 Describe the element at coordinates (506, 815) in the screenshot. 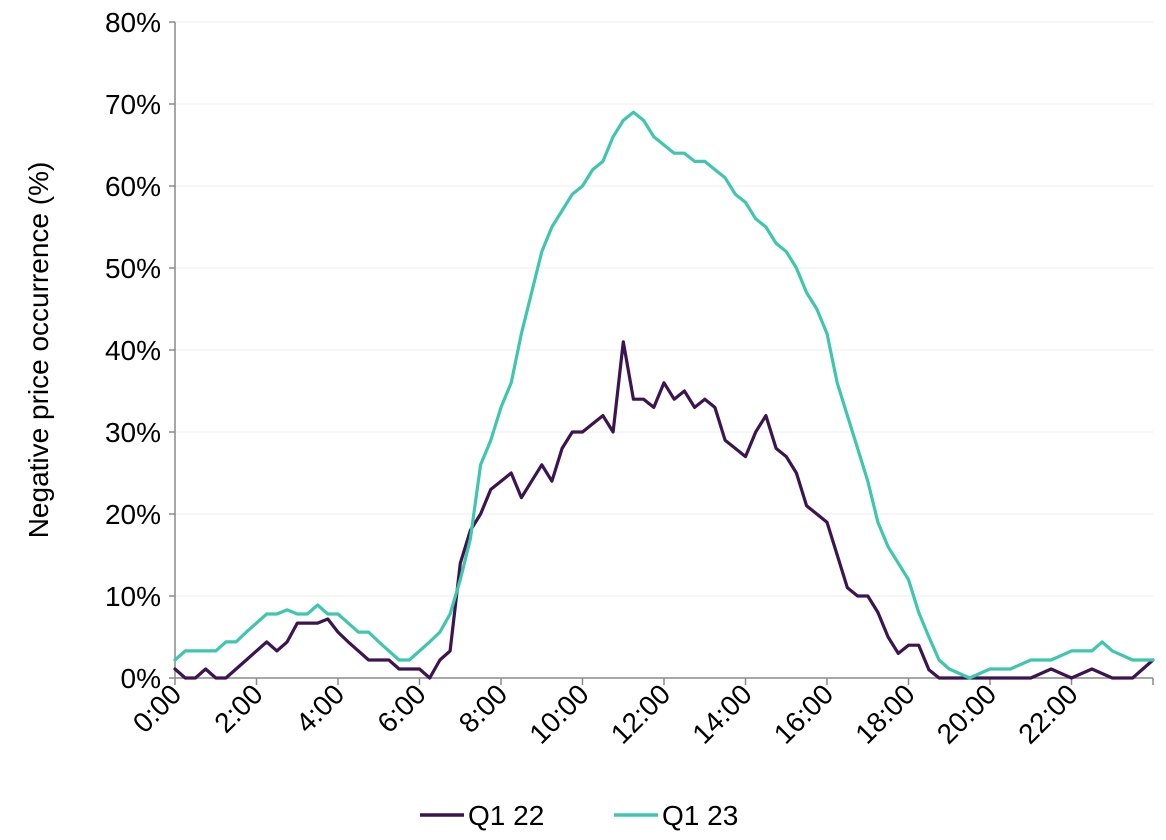

I see `legend-label-0: Q1 22` at that location.